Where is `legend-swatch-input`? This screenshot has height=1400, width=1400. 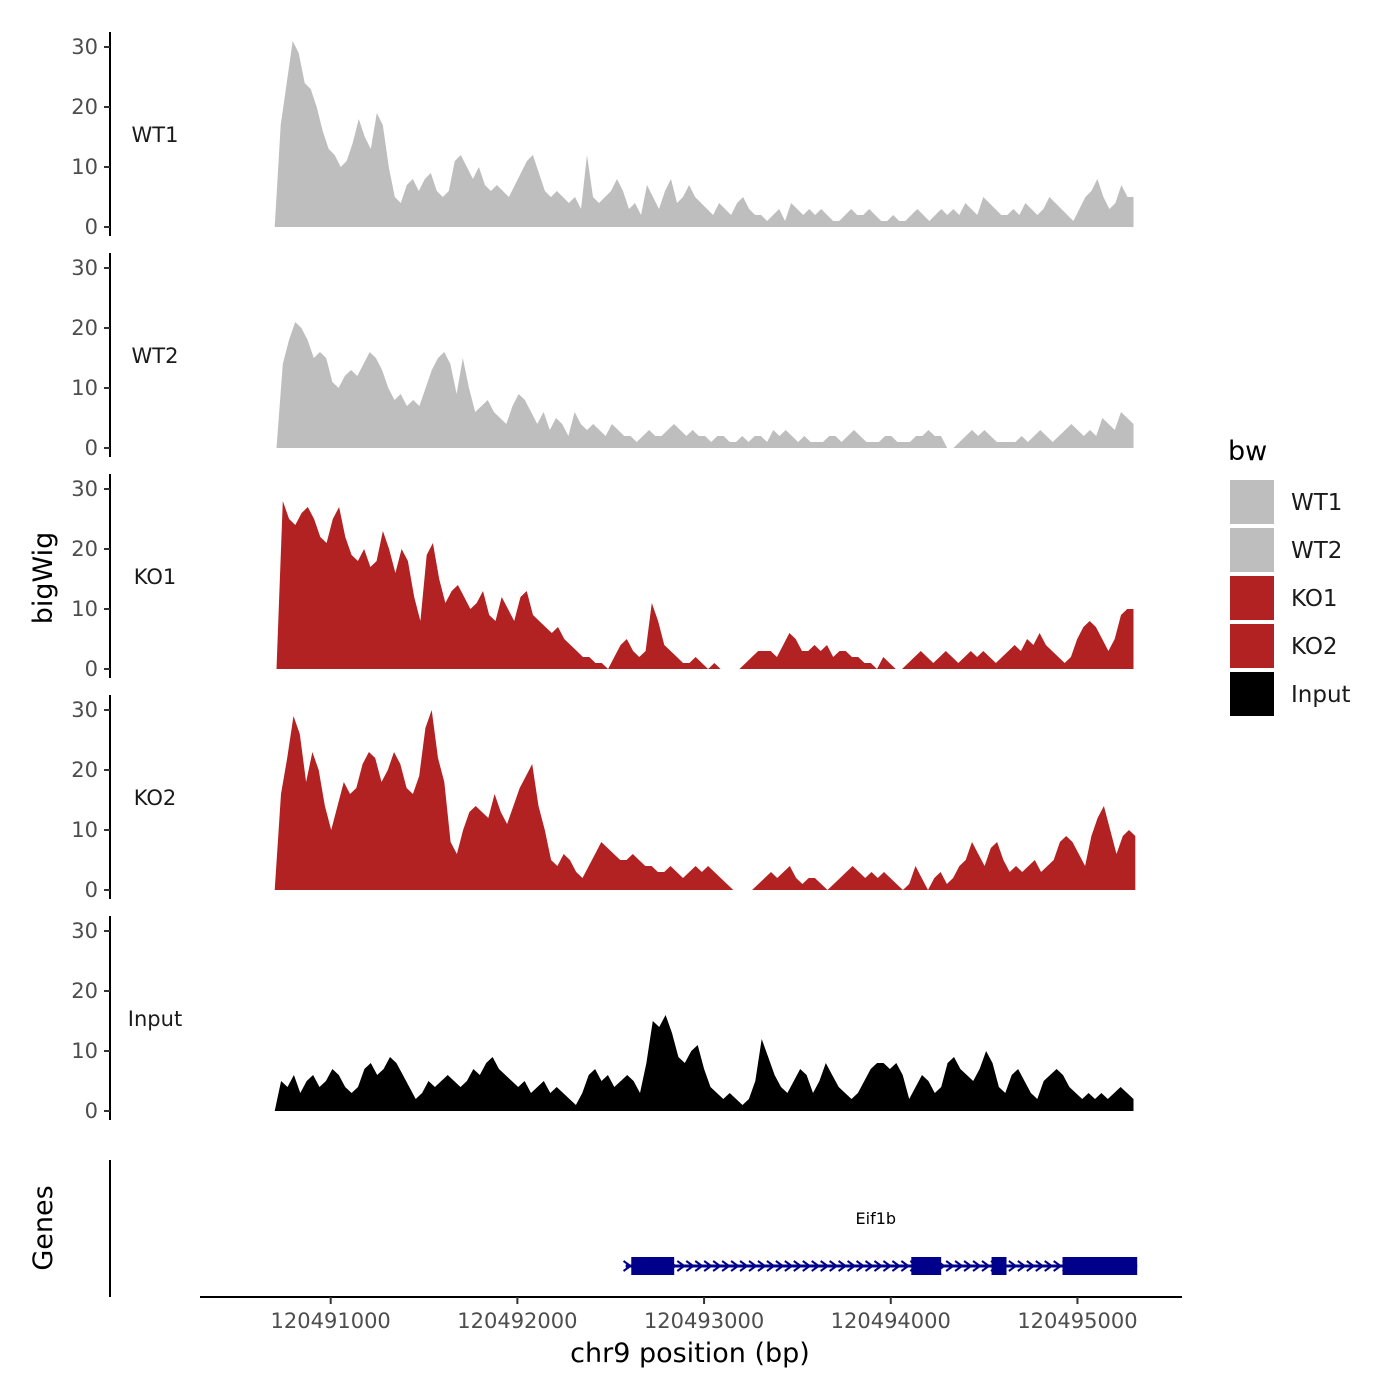
legend-swatch-input is located at coordinates (1252, 694).